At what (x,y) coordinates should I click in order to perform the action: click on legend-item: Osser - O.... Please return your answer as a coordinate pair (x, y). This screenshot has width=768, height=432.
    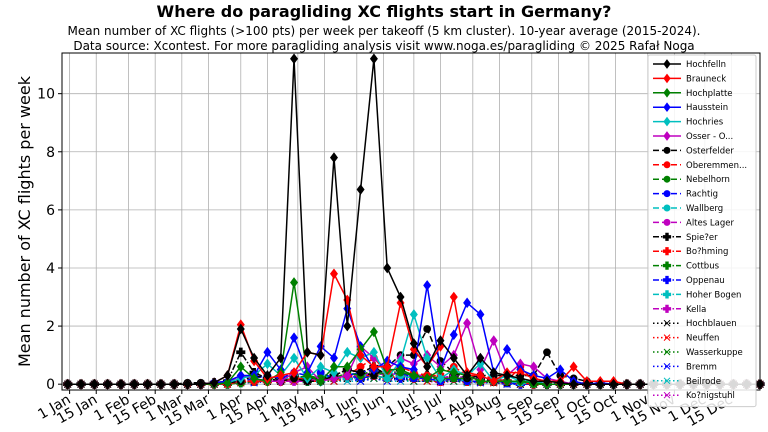
    Looking at the image, I should click on (693, 136).